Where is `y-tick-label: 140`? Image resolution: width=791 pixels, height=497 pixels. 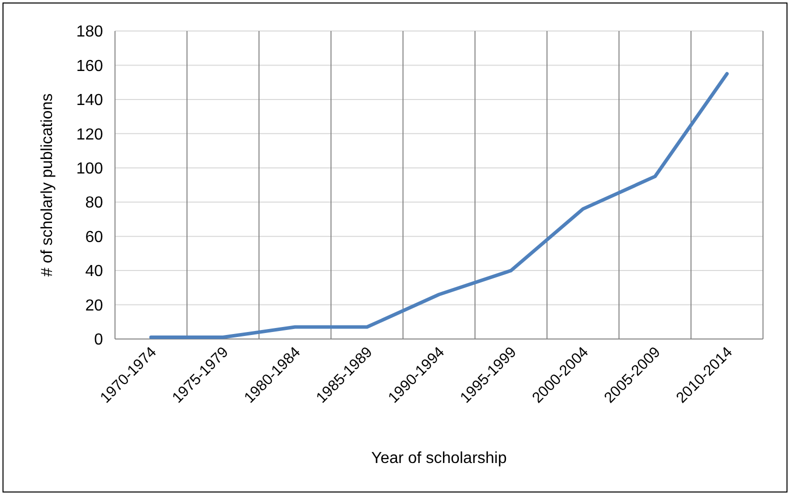
y-tick-label: 140 is located at coordinates (90, 101).